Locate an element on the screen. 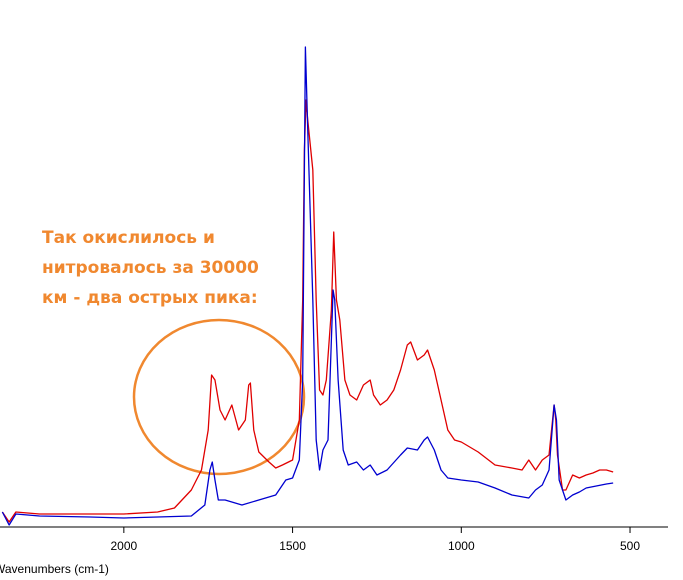 This screenshot has width=683, height=580. annotation: Так окислилось и is located at coordinates (128, 238).